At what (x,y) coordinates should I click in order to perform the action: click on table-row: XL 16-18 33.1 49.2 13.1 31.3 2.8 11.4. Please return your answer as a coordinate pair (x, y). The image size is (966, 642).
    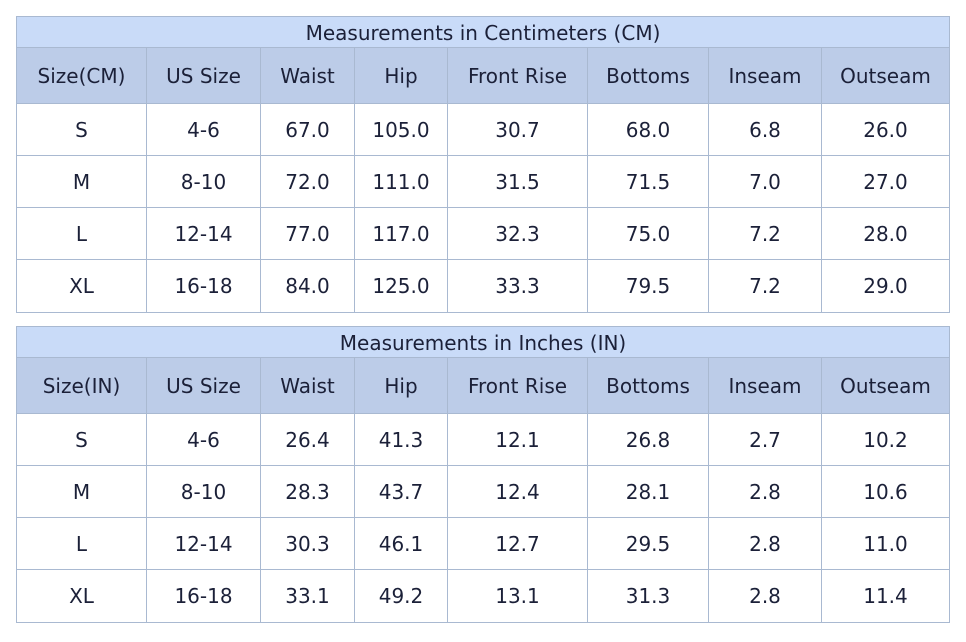
    Looking at the image, I should click on (483, 596).